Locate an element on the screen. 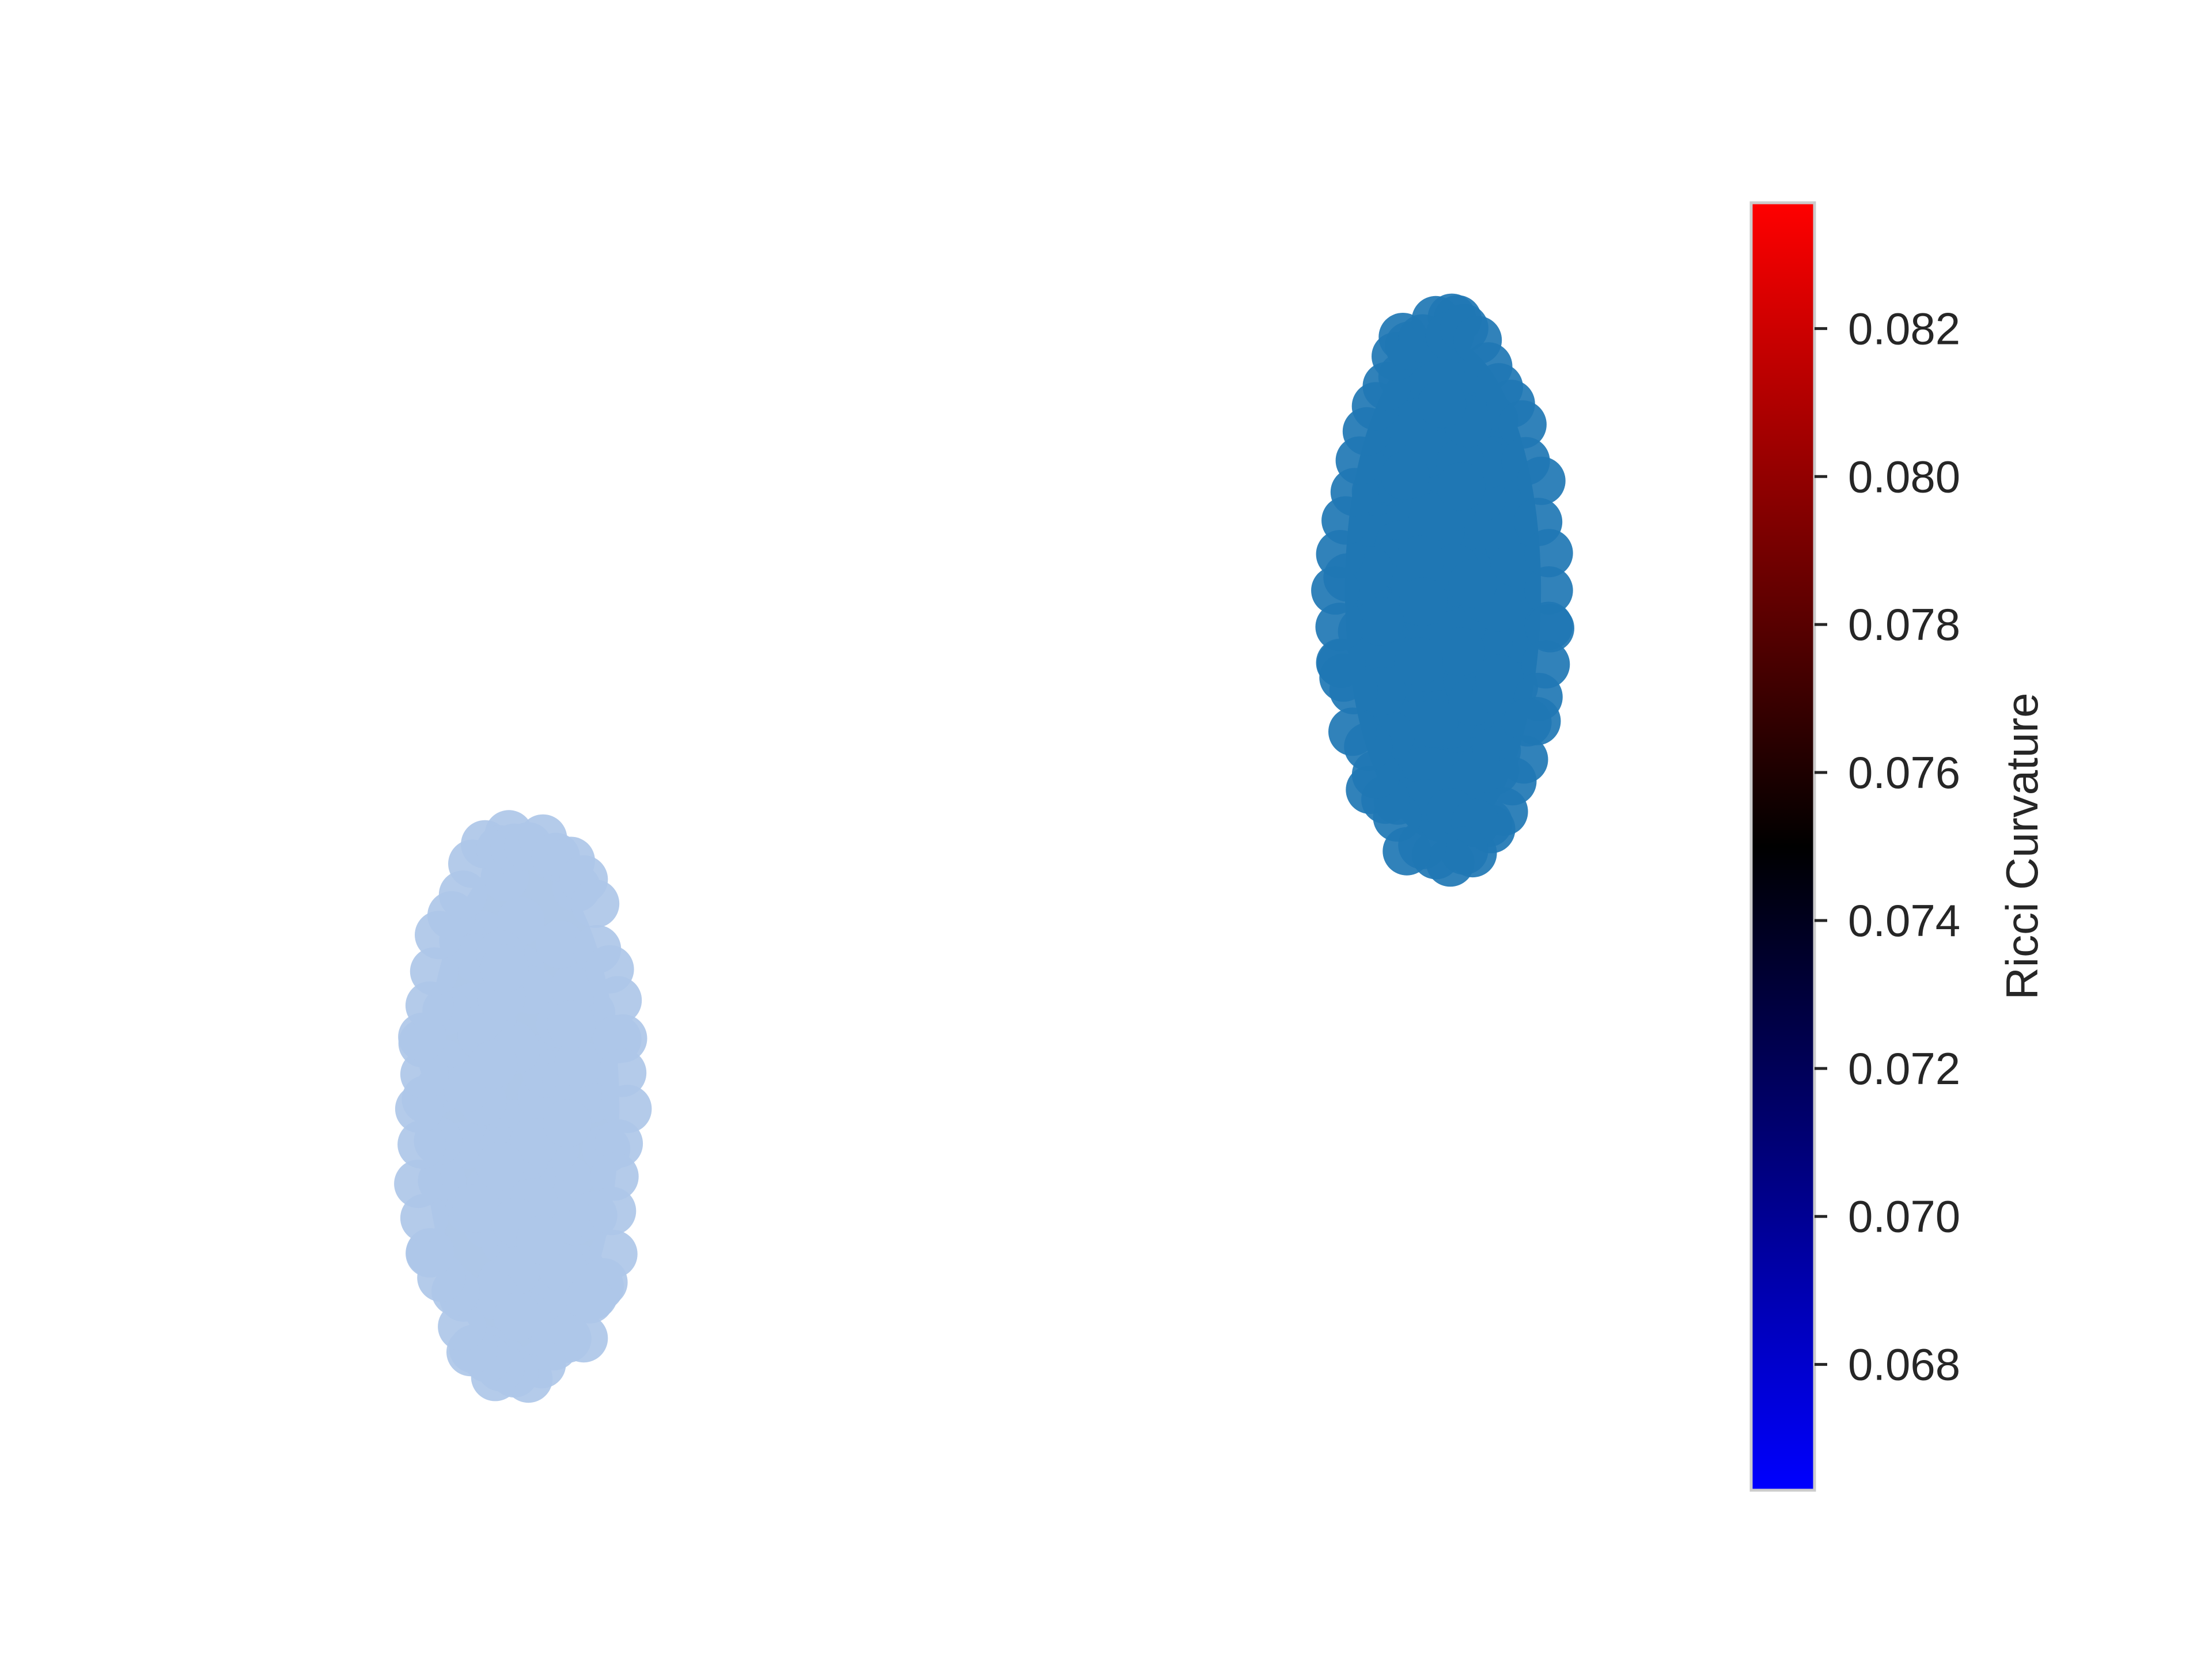 Image resolution: width=2212 pixels, height=1659 pixels. colorbar-tick-label: 0.080 is located at coordinates (1904, 476).